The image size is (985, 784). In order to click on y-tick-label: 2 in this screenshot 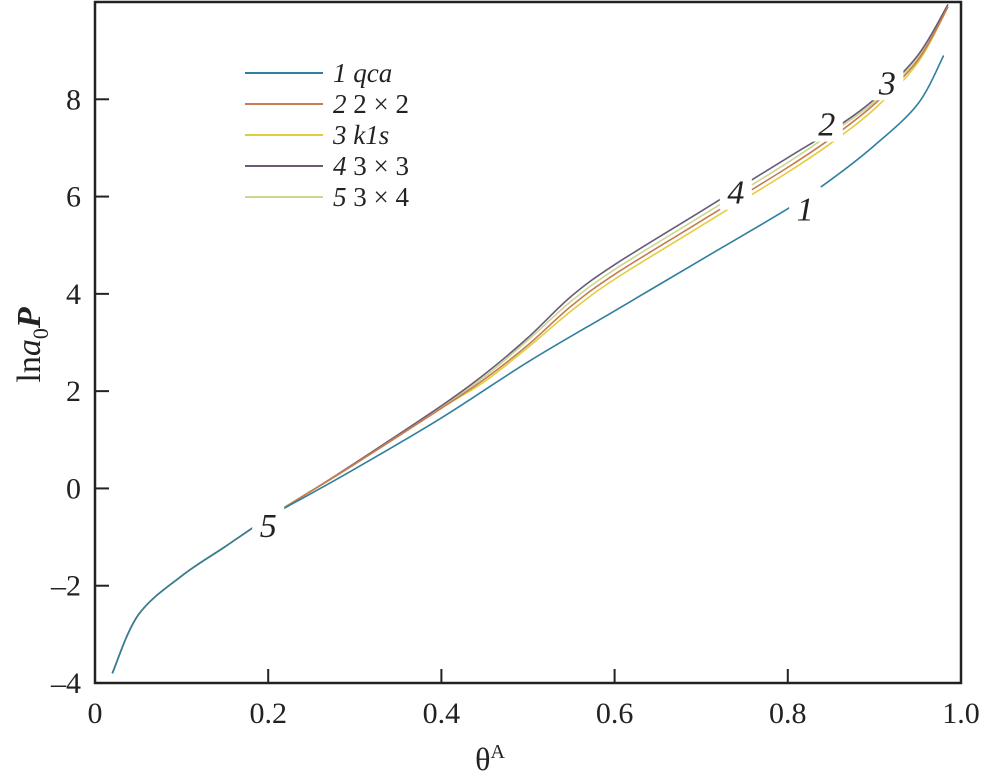, I will do `click(73, 391)`.